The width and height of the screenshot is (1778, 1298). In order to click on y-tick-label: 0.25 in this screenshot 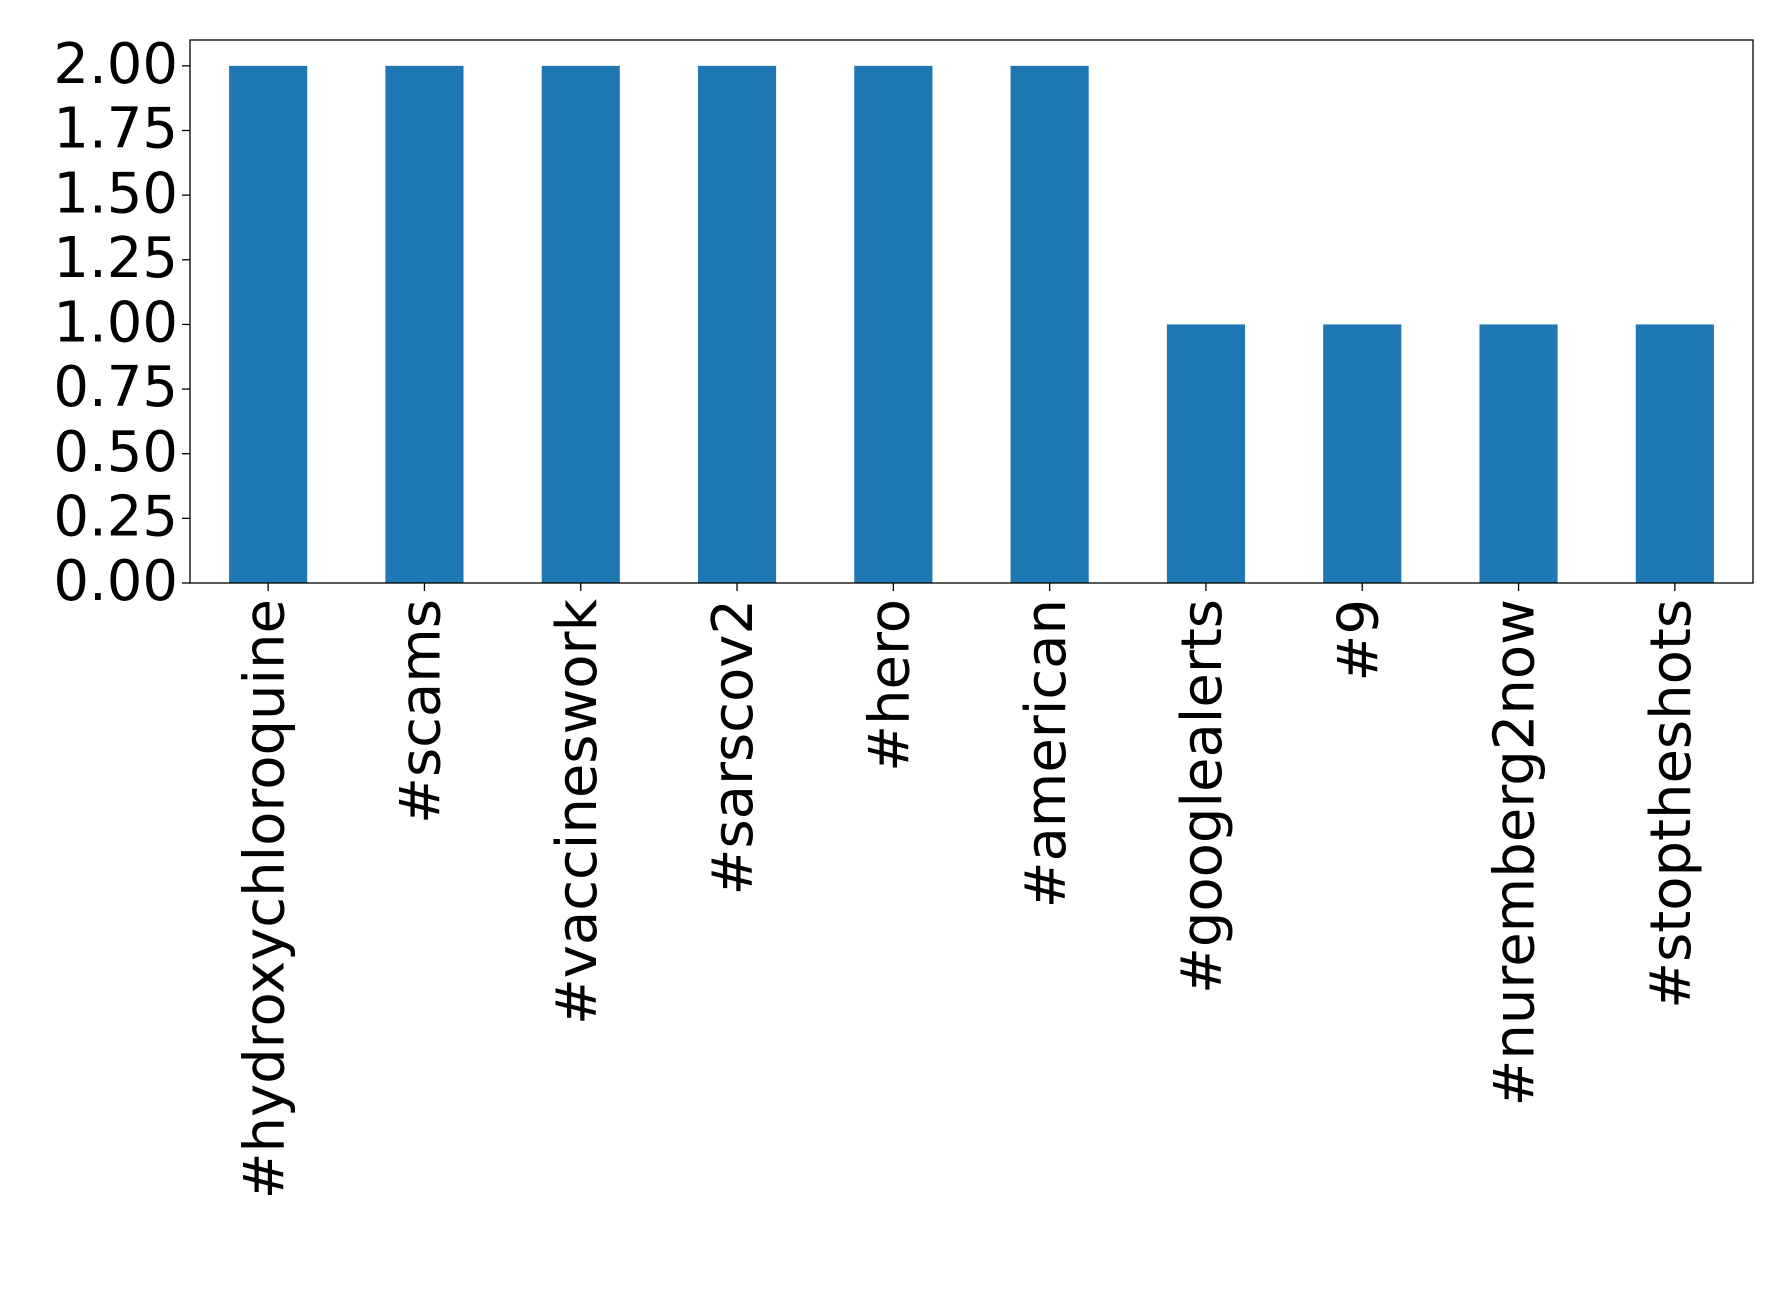, I will do `click(115, 516)`.